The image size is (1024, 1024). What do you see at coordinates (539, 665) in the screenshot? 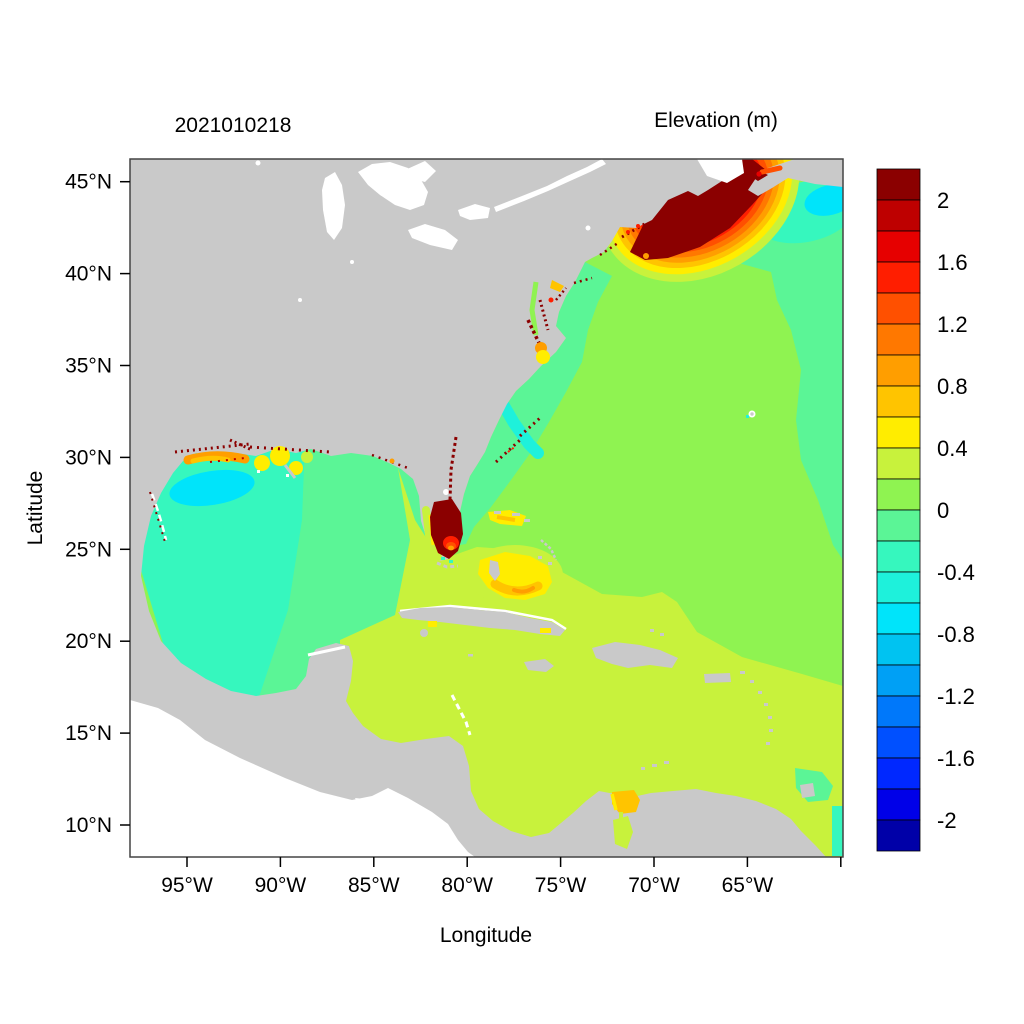
I see `island-jamaica` at bounding box center [539, 665].